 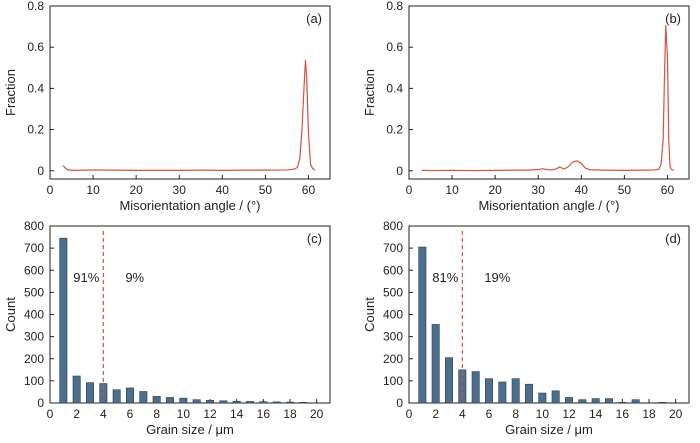 What do you see at coordinates (393, 270) in the screenshot?
I see `y-tick-label: 600` at bounding box center [393, 270].